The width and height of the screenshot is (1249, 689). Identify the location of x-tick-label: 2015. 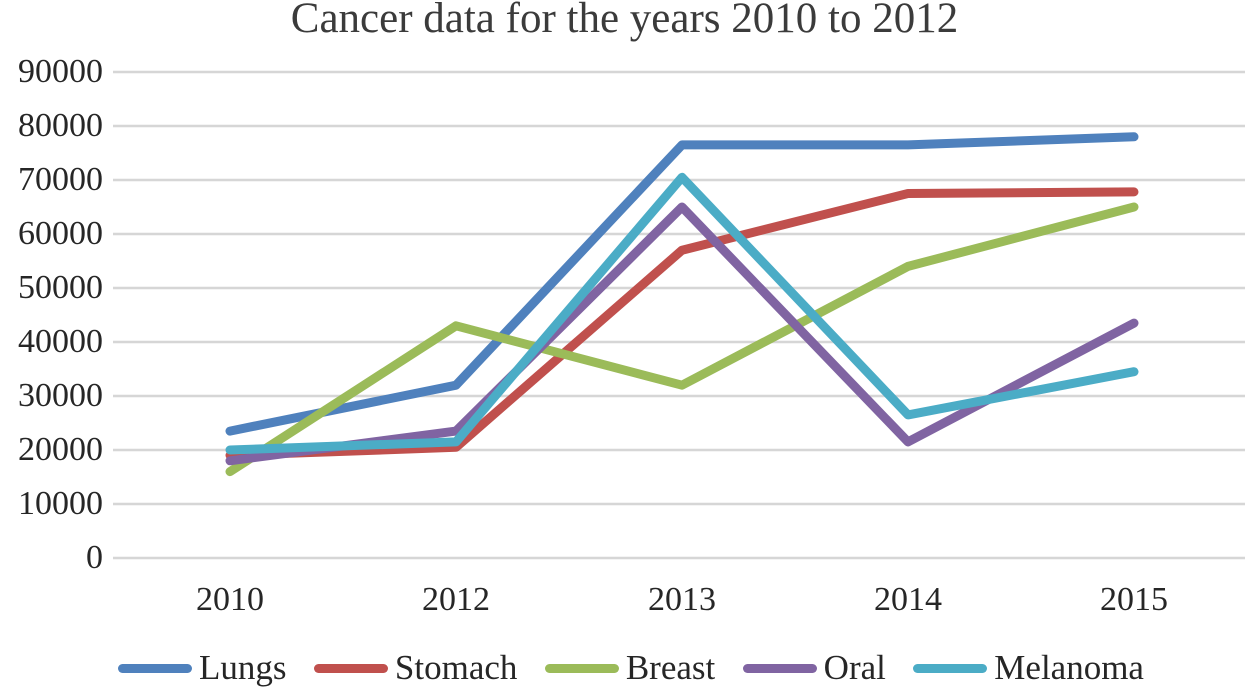
(1134, 599).